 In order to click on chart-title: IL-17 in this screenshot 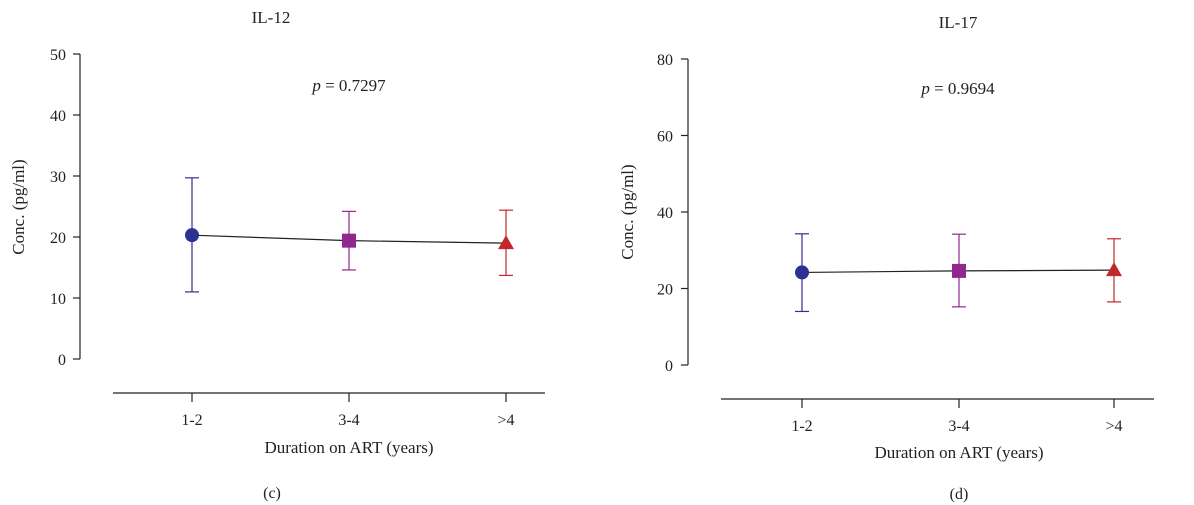, I will do `click(958, 22)`.